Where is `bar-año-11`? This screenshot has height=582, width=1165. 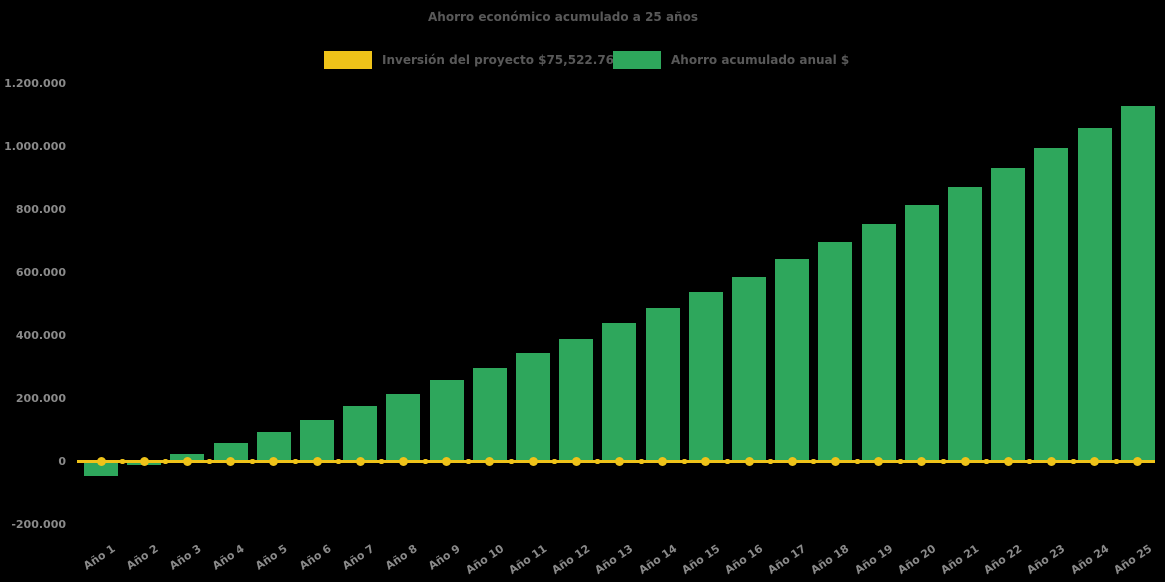
bar-año-11 is located at coordinates (533, 407).